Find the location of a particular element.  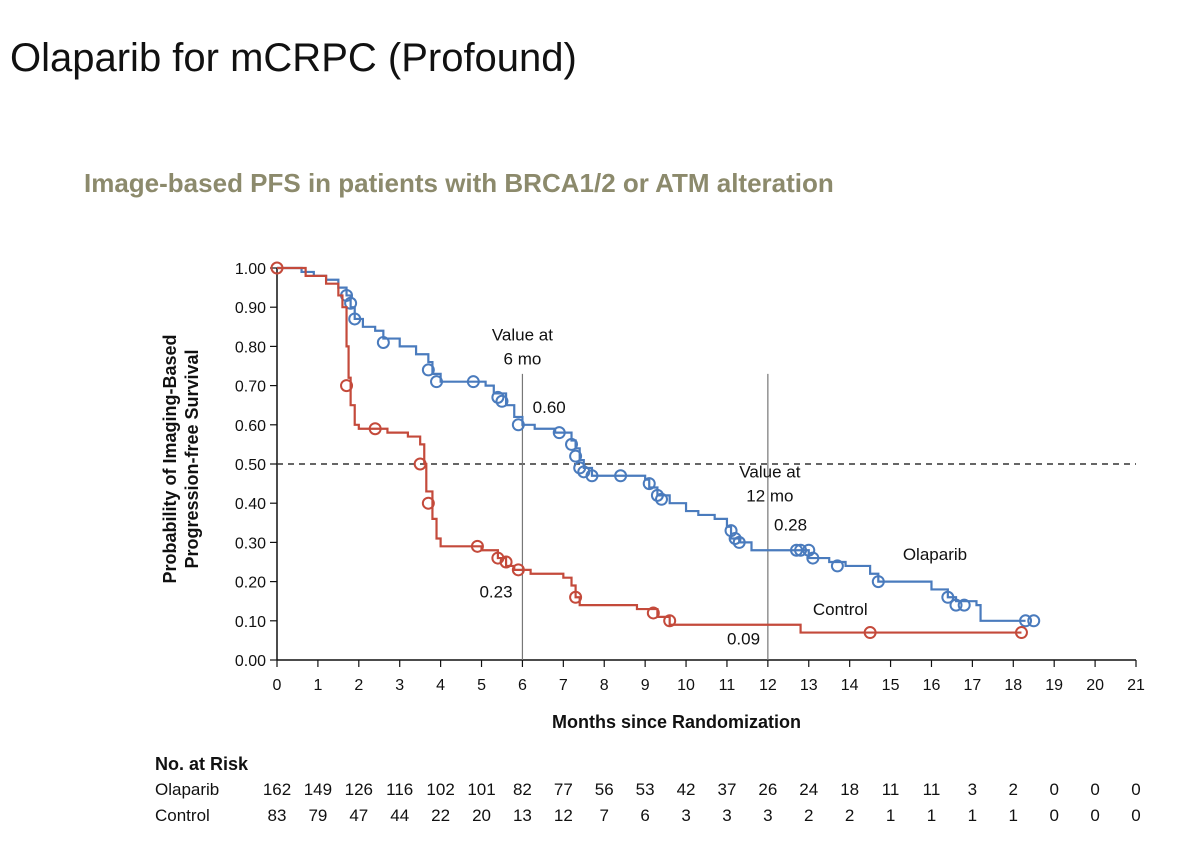

x-tick-label-3: 3 is located at coordinates (399, 685).